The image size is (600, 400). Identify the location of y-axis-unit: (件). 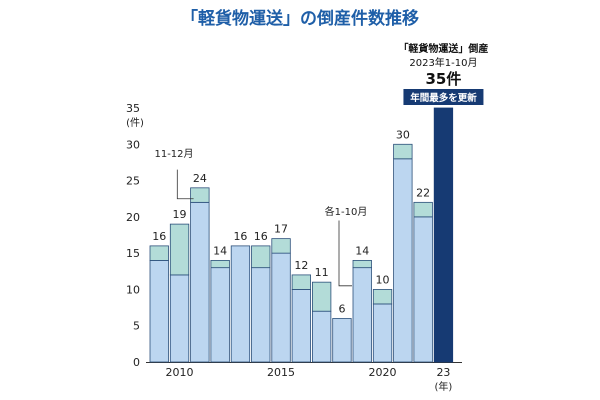
(135, 123).